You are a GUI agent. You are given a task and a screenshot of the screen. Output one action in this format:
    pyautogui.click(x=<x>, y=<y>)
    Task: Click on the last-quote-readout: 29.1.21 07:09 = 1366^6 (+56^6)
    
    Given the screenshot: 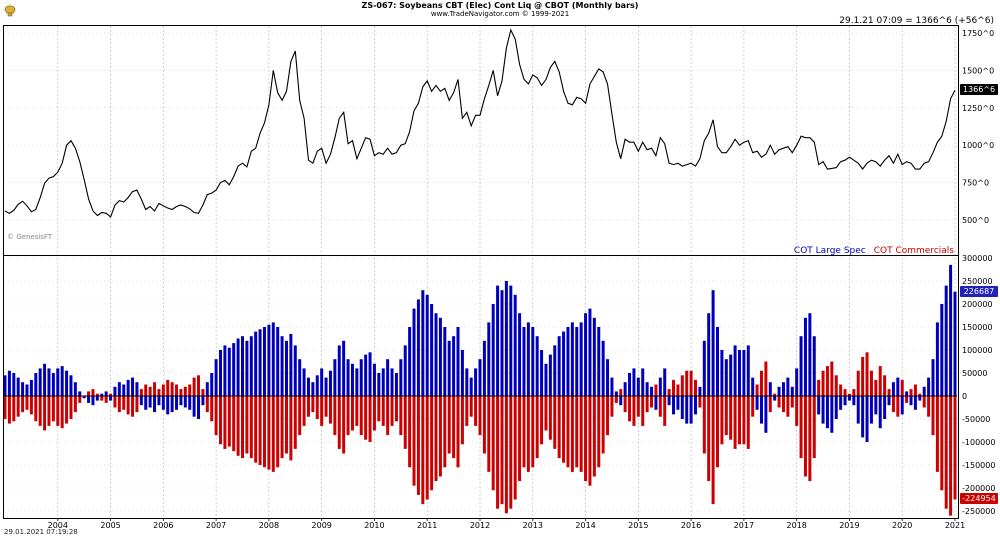 What is the action you would take?
    pyautogui.click(x=916, y=21)
    